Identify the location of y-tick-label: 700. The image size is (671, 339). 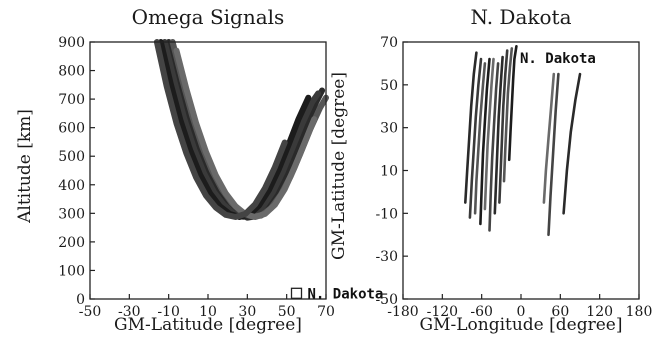
(71, 100).